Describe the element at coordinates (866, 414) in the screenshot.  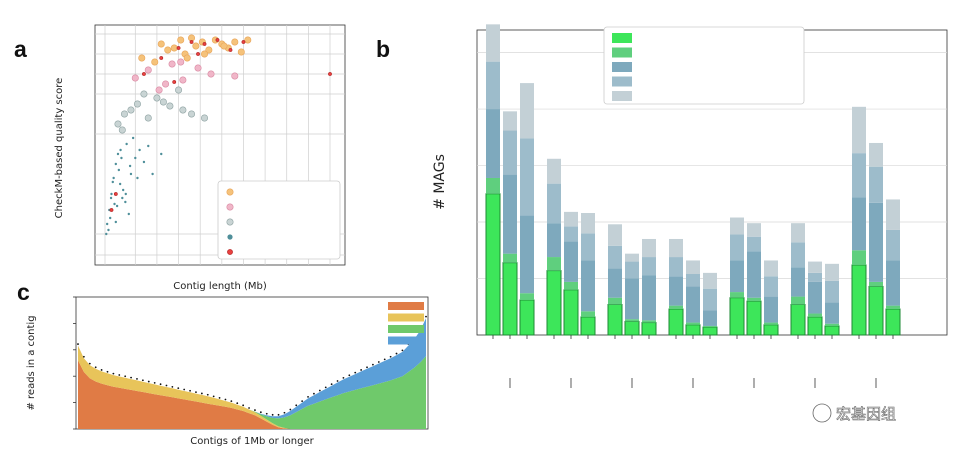
I see `watermark-text: 宏基因组` at that location.